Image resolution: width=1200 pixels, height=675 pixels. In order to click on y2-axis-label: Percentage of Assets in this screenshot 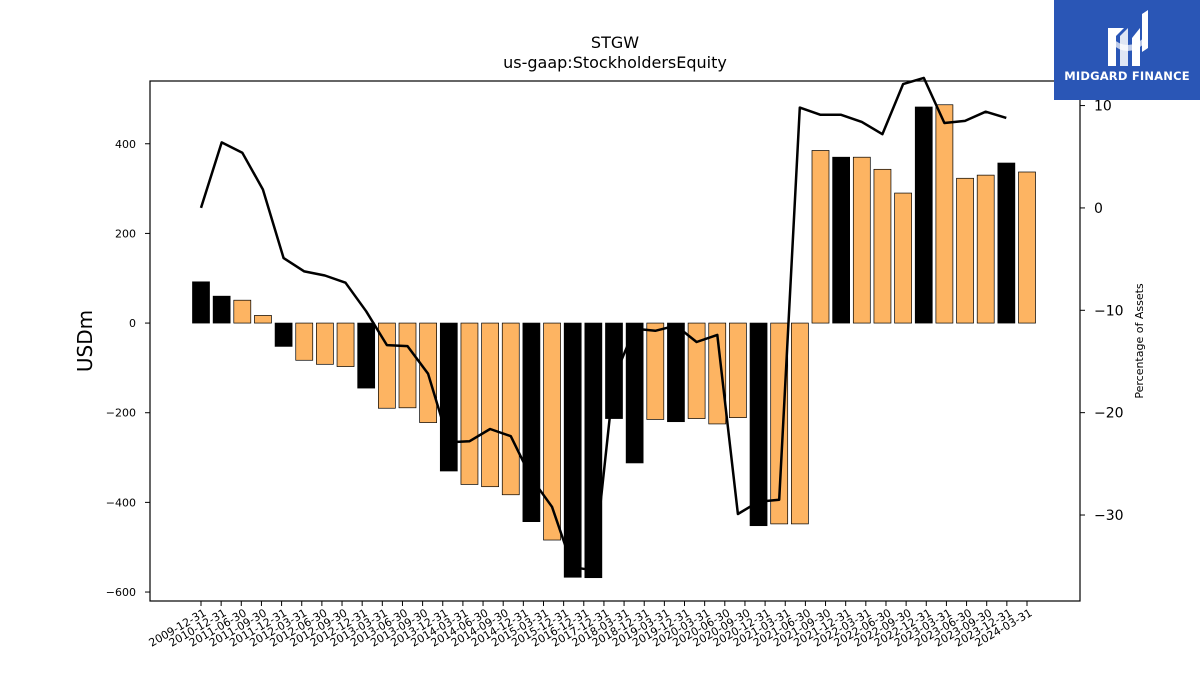, I will do `click(1139, 341)`.